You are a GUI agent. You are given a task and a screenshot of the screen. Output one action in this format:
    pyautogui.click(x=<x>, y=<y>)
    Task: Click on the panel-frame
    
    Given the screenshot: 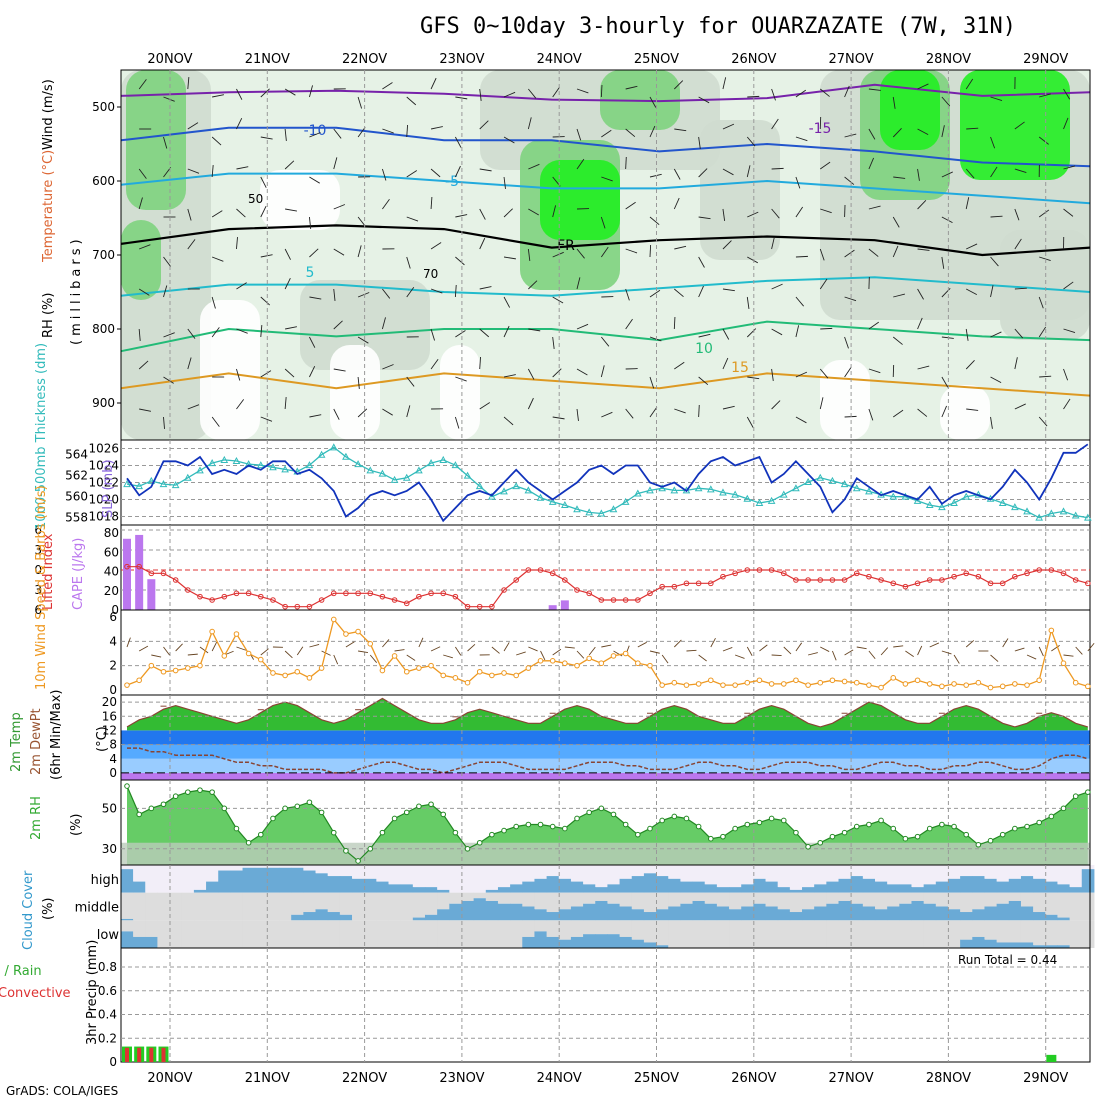 What is the action you would take?
    pyautogui.click(x=605, y=567)
    